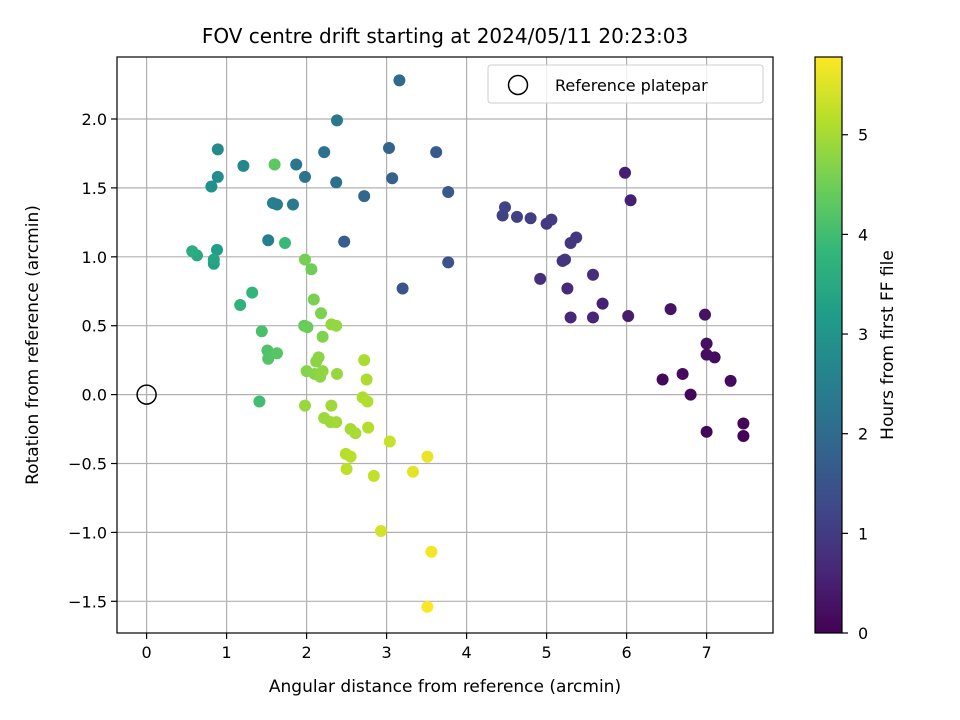  I want to click on y-tick-label: −0.5, so click(87, 464).